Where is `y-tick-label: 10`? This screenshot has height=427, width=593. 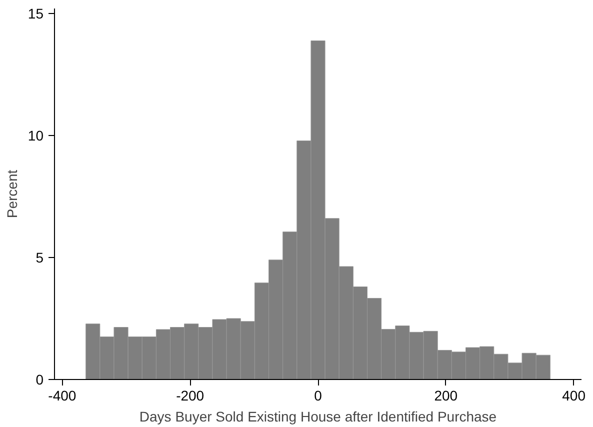
y-tick-label: 10 is located at coordinates (36, 135).